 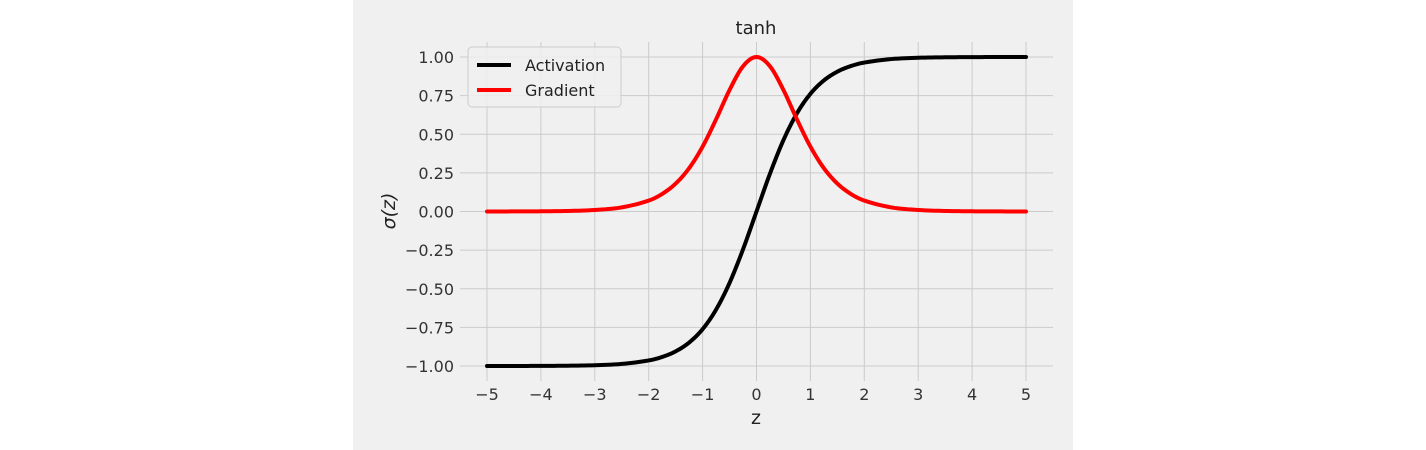 What do you see at coordinates (436, 173) in the screenshot?
I see `y-tick-label: 0.25` at bounding box center [436, 173].